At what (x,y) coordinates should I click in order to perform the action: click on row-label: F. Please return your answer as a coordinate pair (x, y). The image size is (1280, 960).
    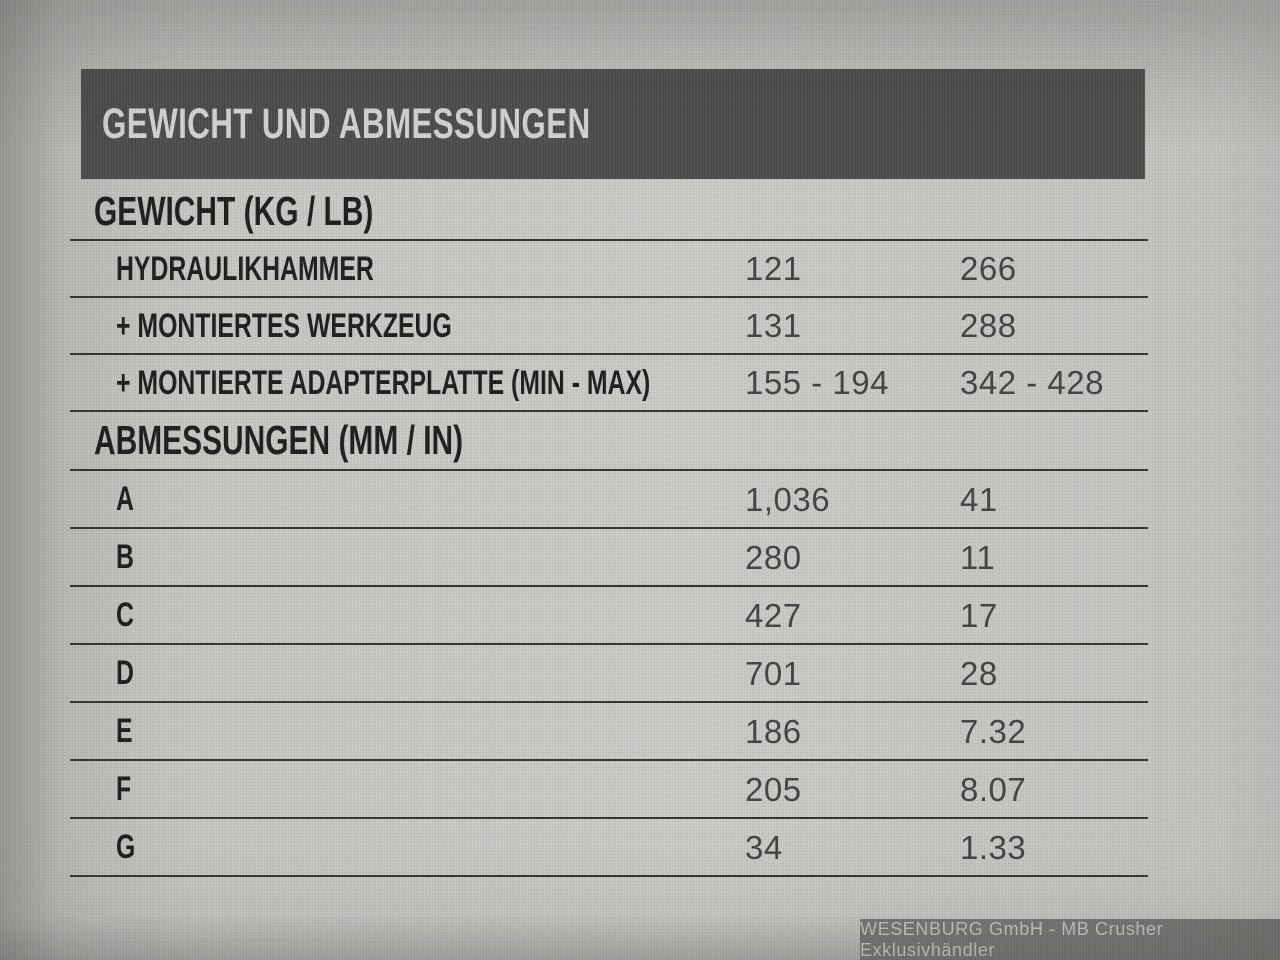
    Looking at the image, I should click on (407, 789).